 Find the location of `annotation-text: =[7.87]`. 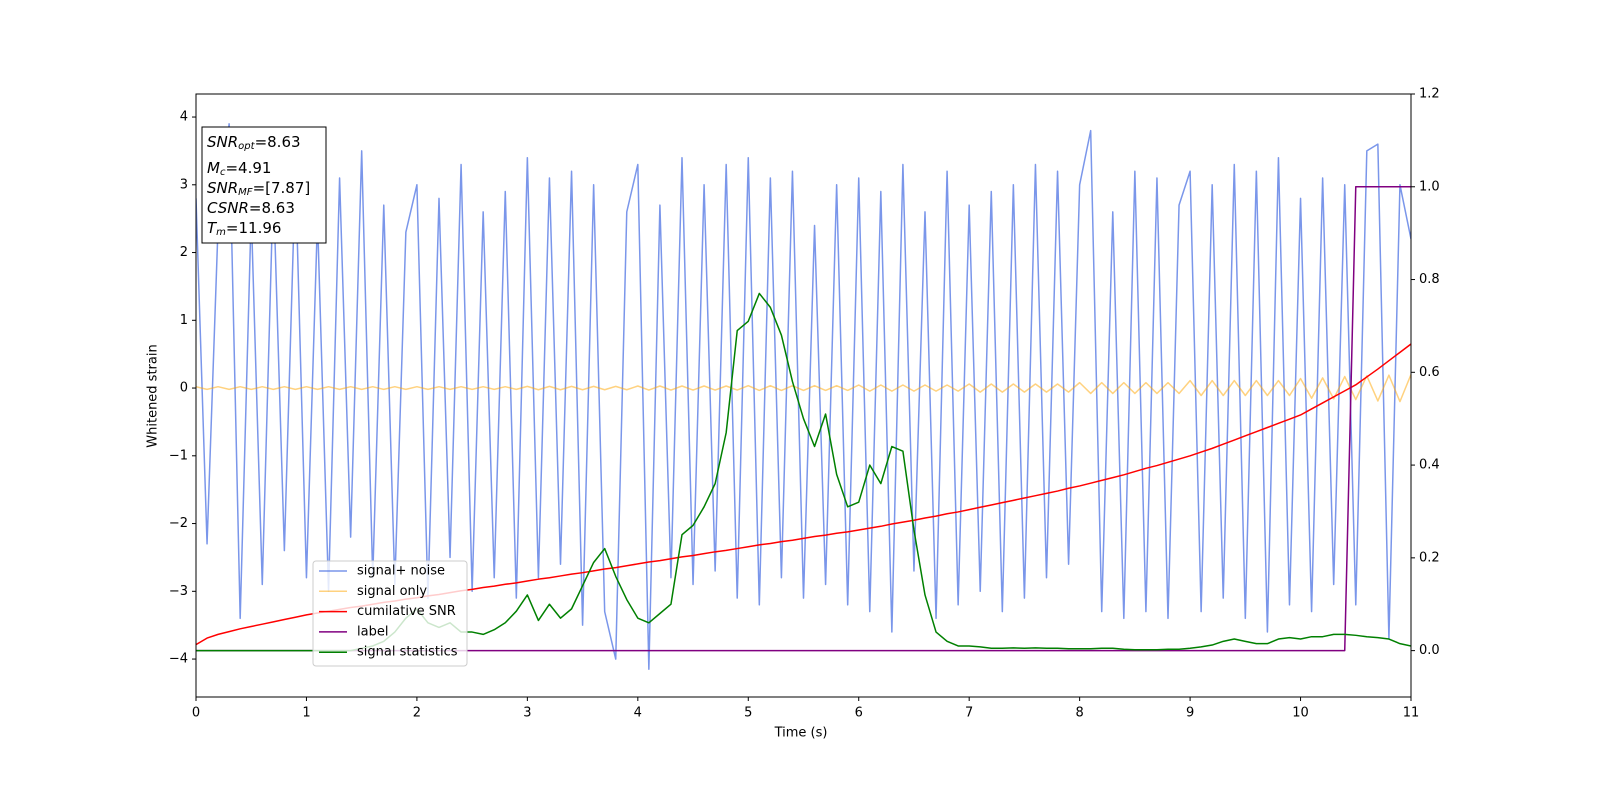

annotation-text: =[7.87] is located at coordinates (282, 188).